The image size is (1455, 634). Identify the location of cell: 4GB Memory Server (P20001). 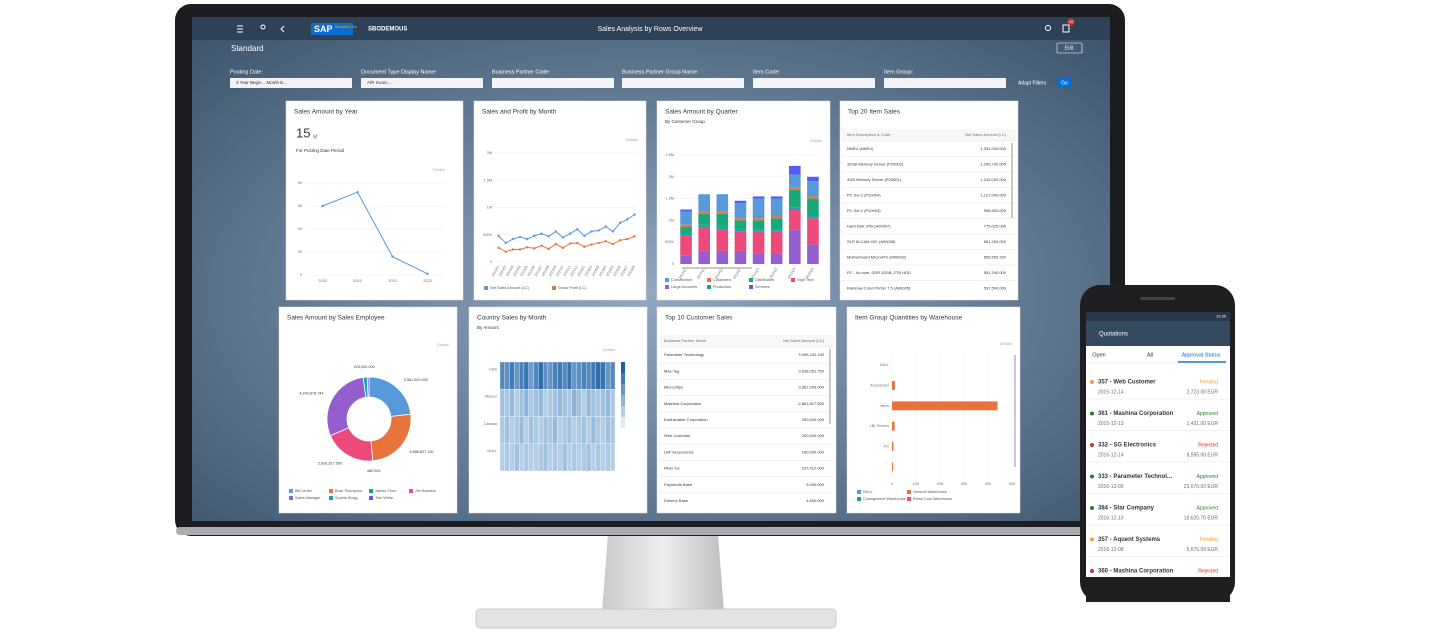
(874, 179).